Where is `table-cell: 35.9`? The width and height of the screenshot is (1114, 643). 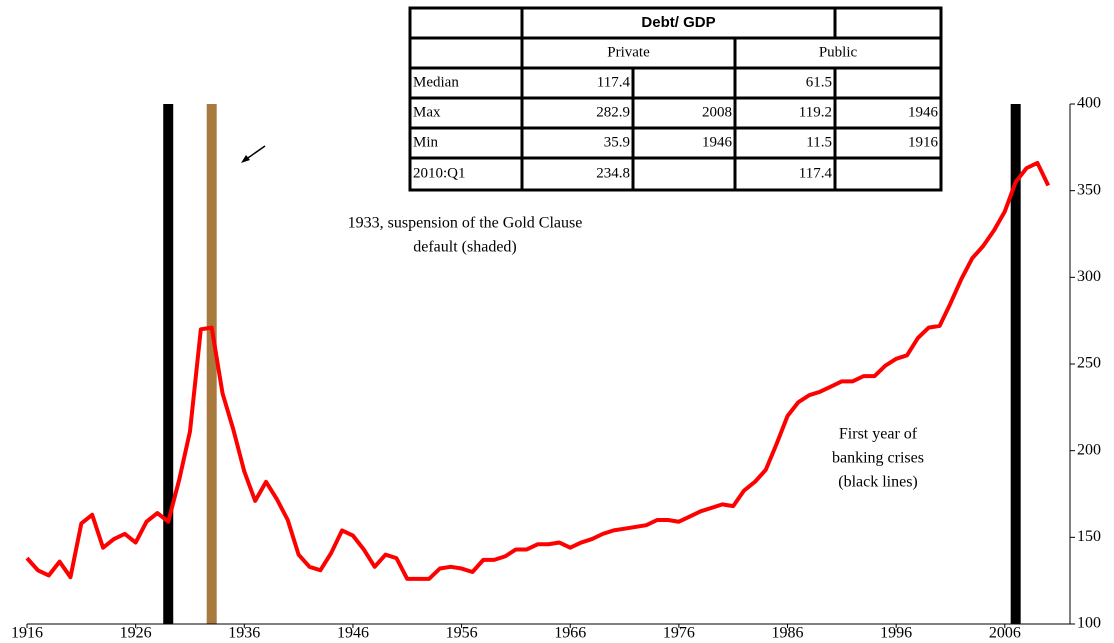
table-cell: 35.9 is located at coordinates (617, 142).